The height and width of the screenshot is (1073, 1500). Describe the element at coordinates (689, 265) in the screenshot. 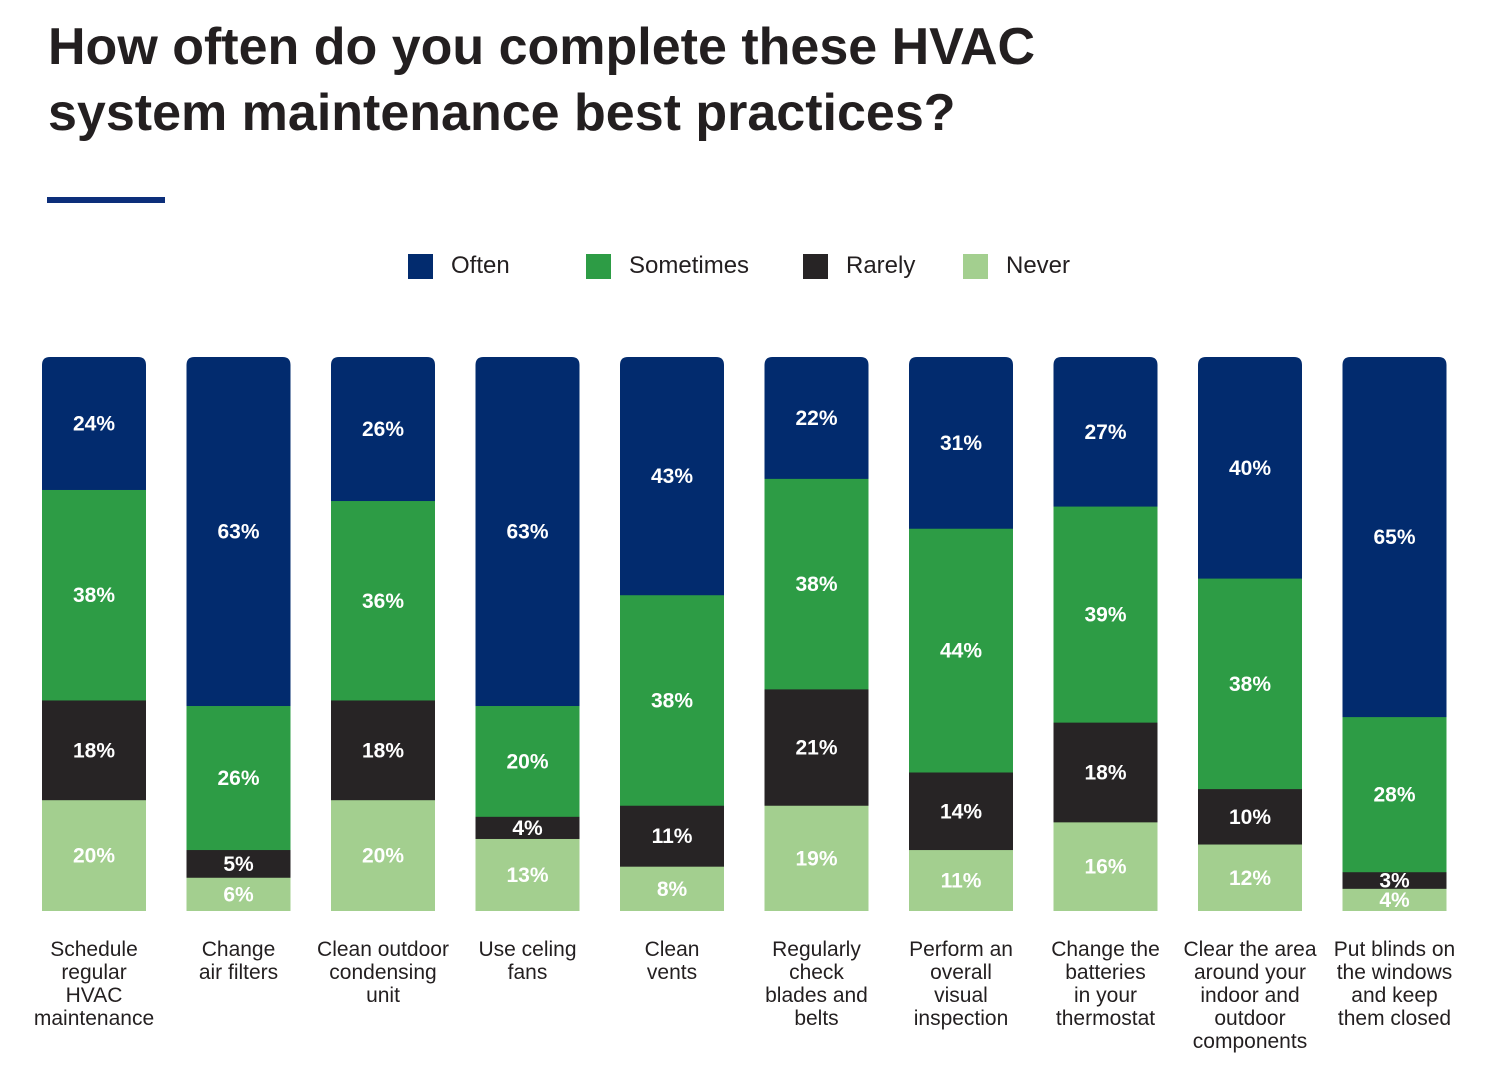

I see `legend-label: Sometimes` at that location.